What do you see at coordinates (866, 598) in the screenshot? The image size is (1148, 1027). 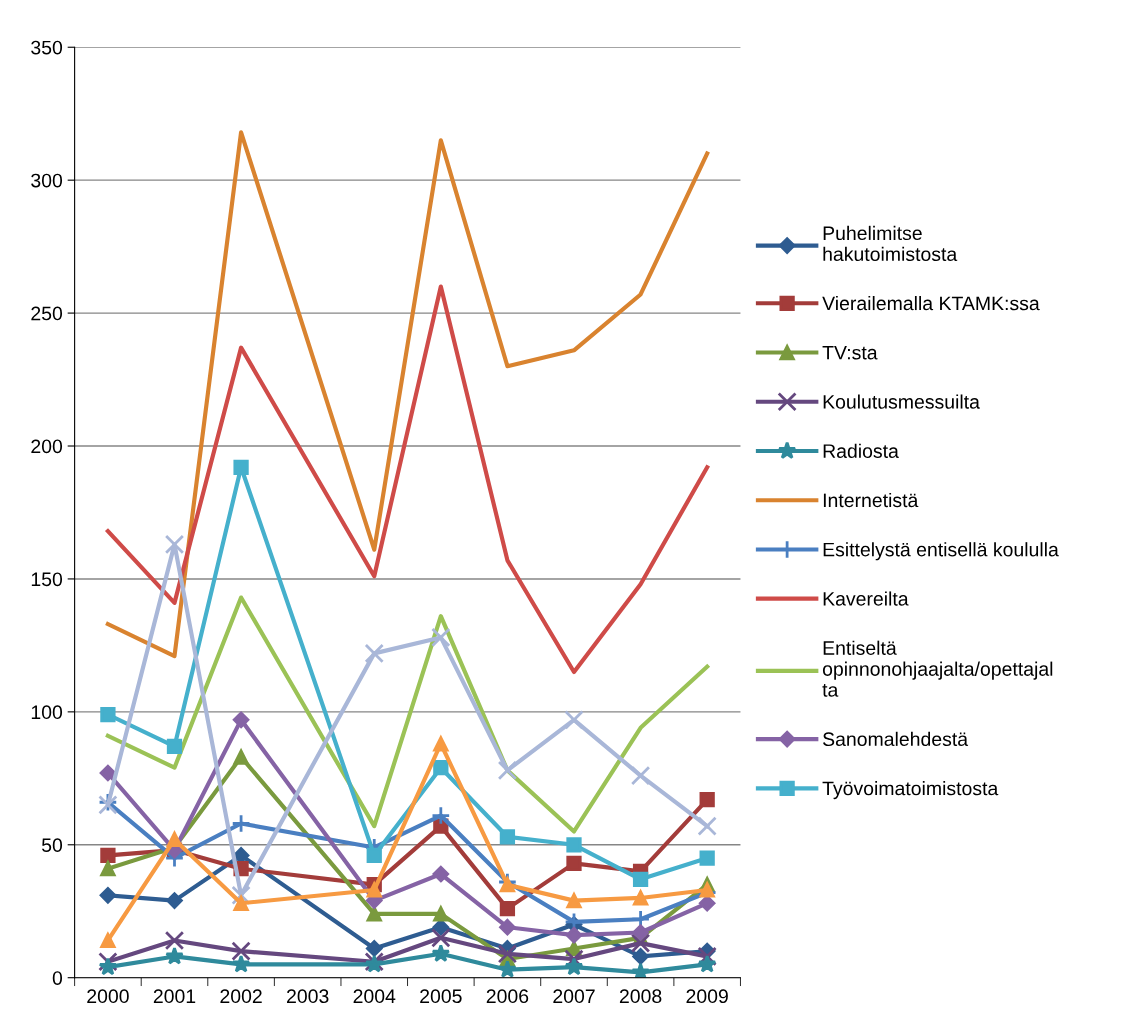 I see `legend-label: Kavereilta` at bounding box center [866, 598].